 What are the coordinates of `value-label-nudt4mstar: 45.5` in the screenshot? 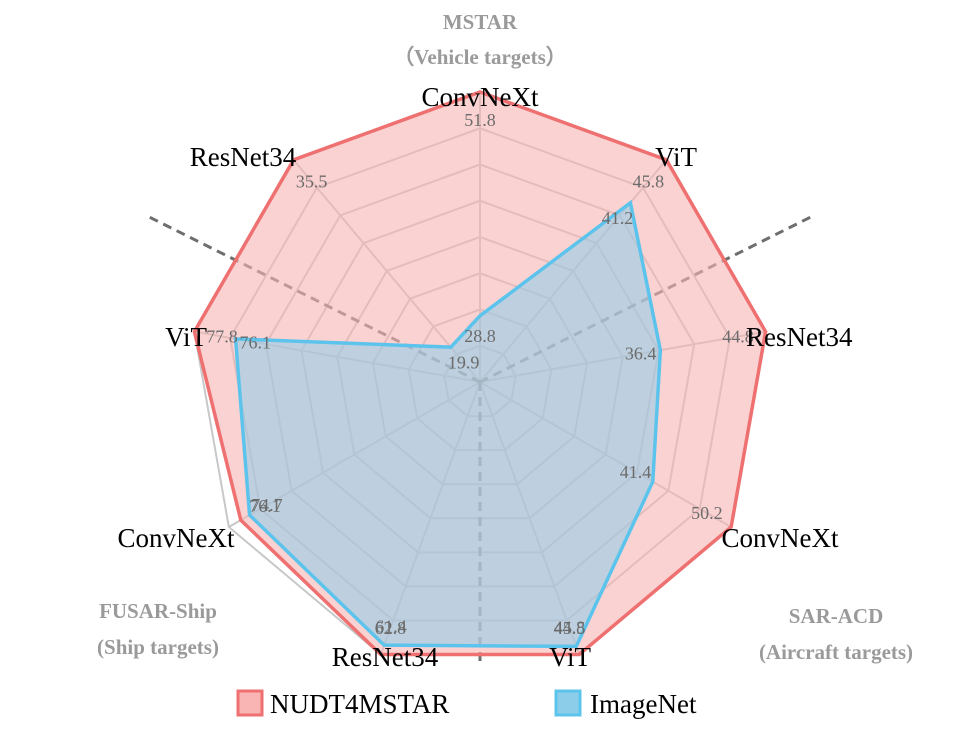 It's located at (570, 628).